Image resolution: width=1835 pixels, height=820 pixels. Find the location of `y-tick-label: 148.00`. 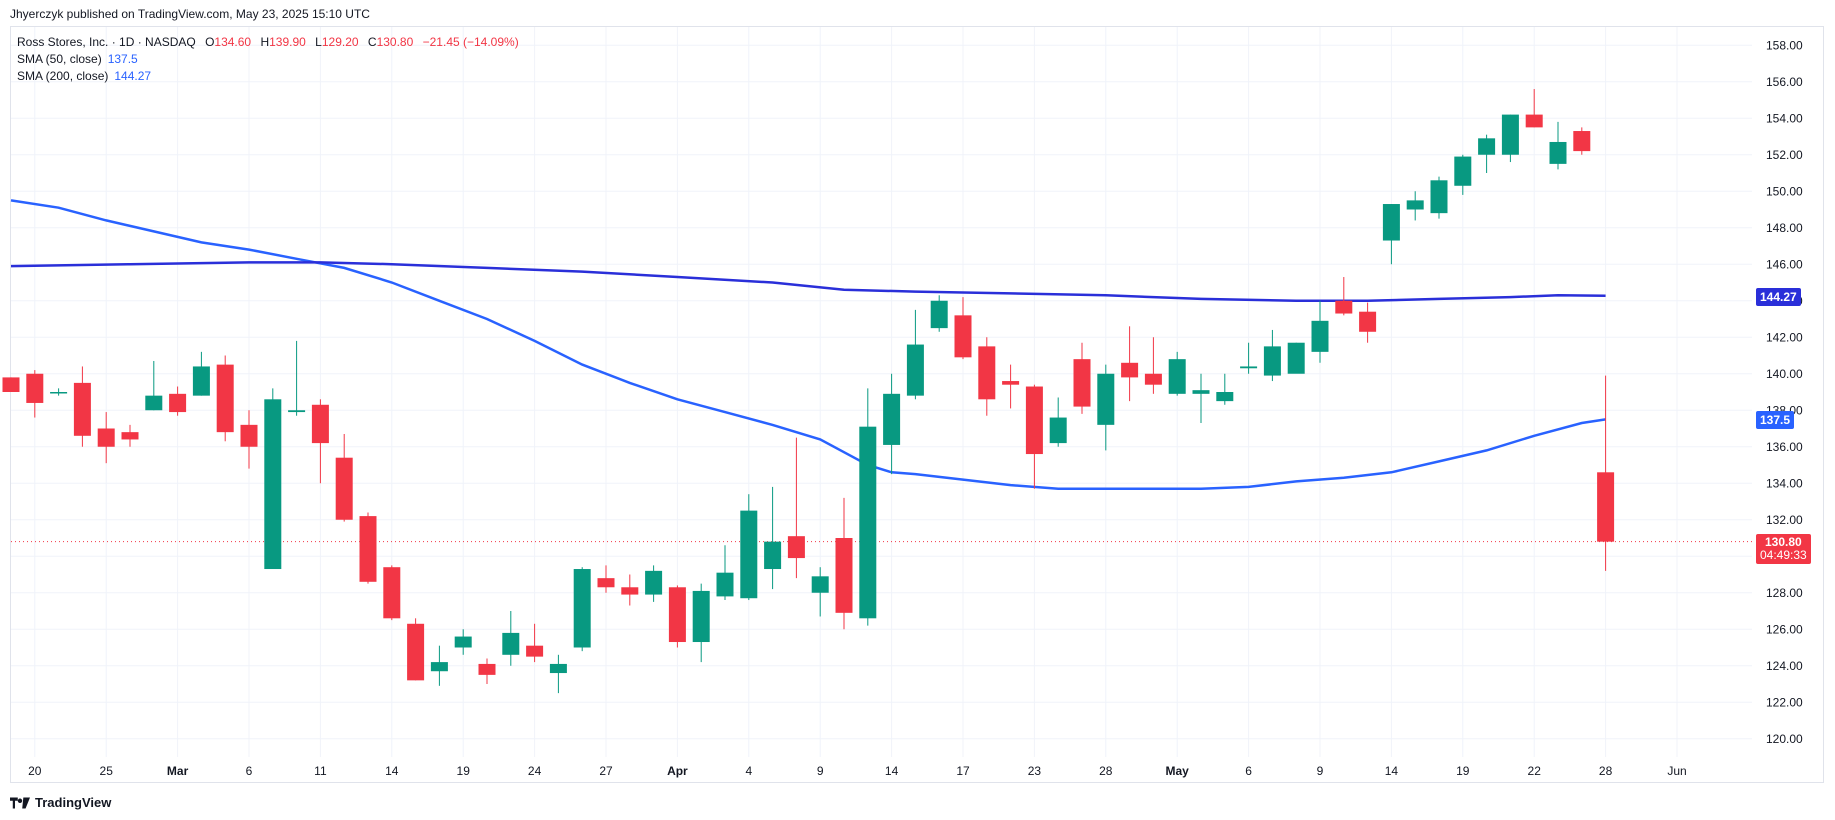

y-tick-label: 148.00 is located at coordinates (1784, 228).